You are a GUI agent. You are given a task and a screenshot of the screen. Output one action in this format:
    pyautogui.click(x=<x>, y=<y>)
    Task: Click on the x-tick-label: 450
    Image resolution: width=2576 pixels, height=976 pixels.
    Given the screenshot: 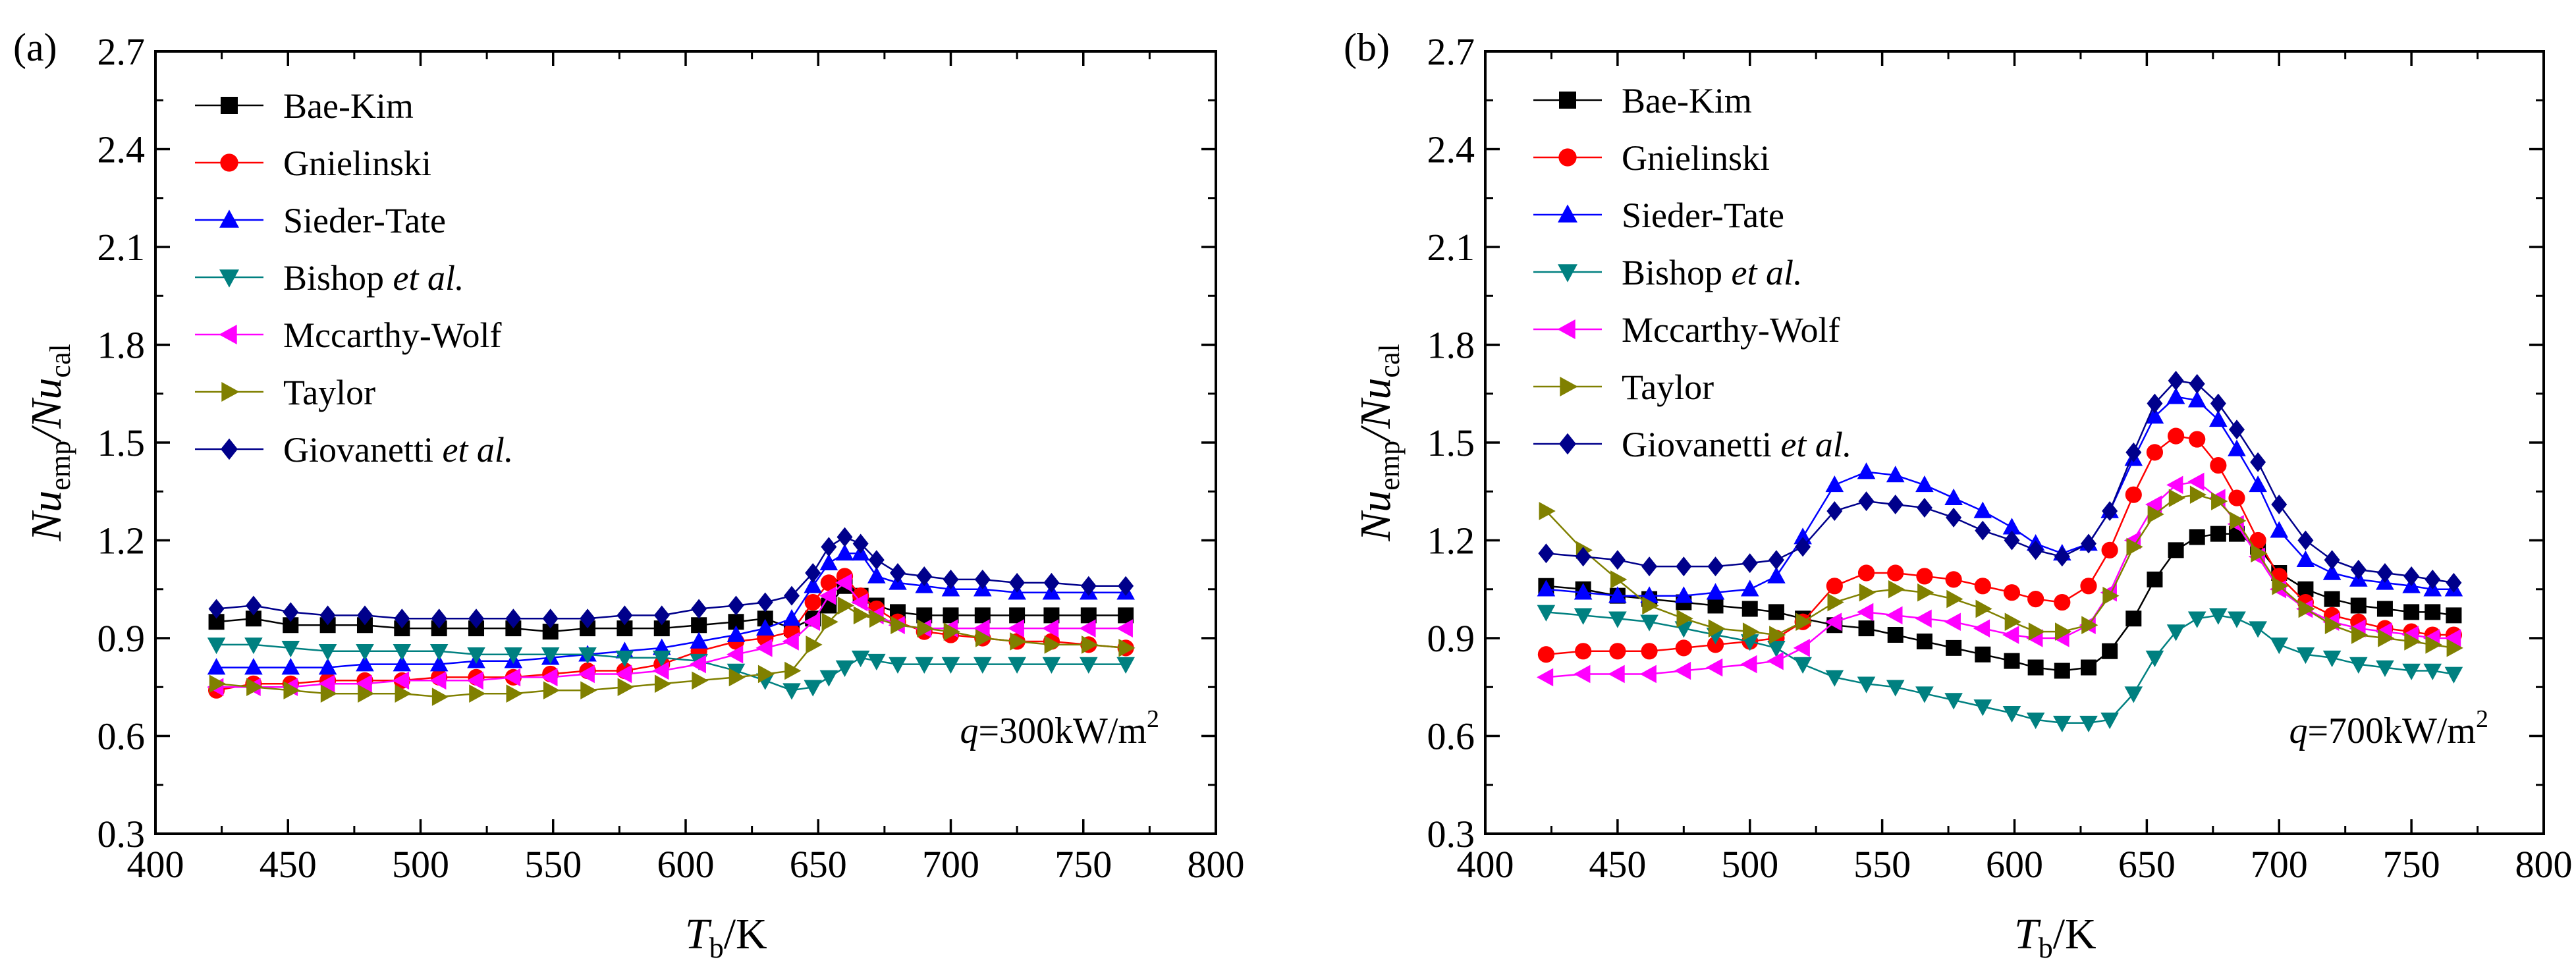 What is the action you would take?
    pyautogui.click(x=288, y=864)
    